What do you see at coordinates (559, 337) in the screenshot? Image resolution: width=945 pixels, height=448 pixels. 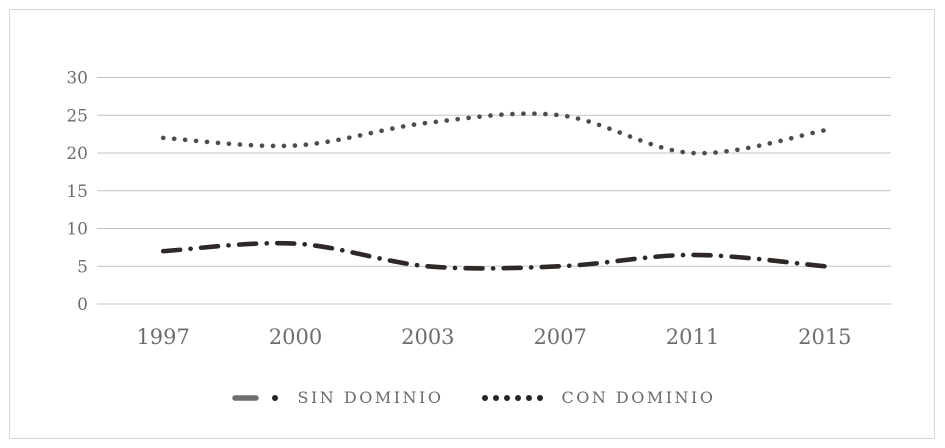 I see `x-tick-label-2007: 2007` at bounding box center [559, 337].